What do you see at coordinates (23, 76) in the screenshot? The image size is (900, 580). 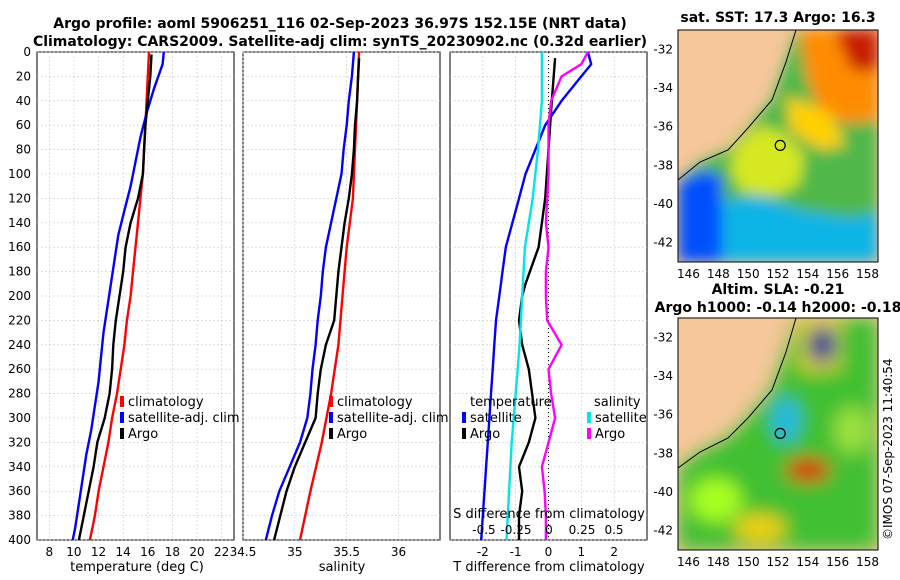 I see `y-tick-label: 20` at bounding box center [23, 76].